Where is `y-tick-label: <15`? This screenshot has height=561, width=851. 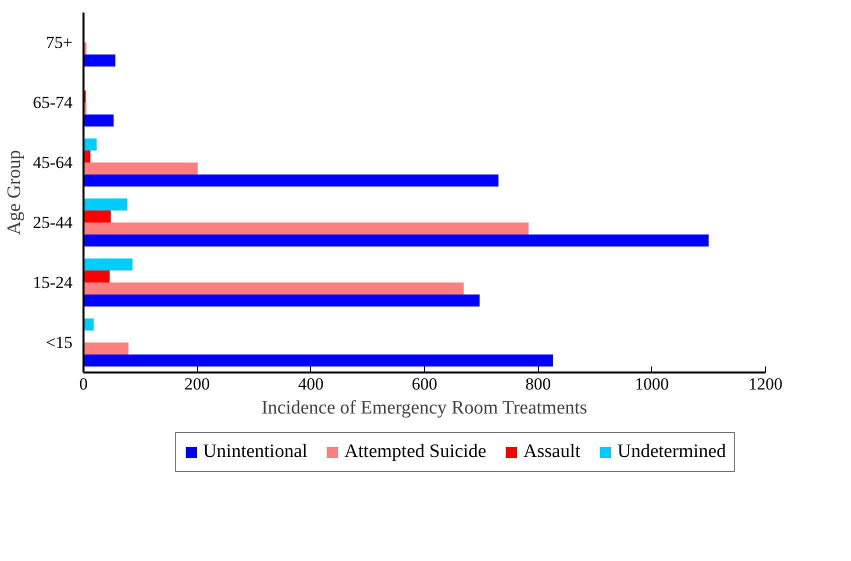
y-tick-label: <15 is located at coordinates (59, 342).